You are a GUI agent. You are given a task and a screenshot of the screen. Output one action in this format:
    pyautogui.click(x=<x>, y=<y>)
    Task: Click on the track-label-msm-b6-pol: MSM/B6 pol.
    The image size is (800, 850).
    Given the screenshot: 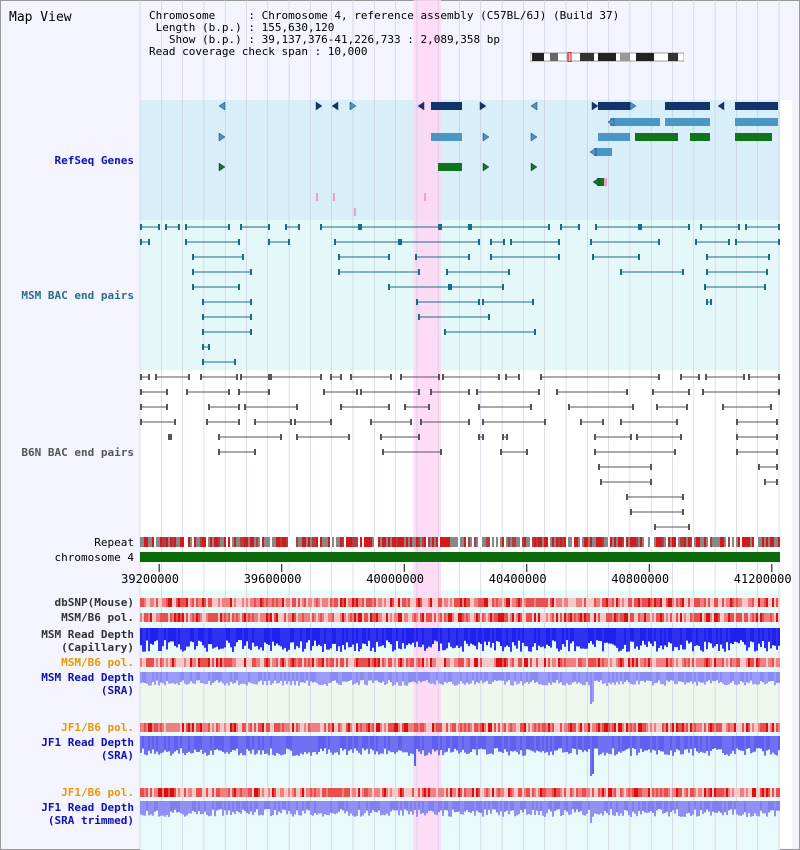 What is the action you would take?
    pyautogui.click(x=97, y=617)
    